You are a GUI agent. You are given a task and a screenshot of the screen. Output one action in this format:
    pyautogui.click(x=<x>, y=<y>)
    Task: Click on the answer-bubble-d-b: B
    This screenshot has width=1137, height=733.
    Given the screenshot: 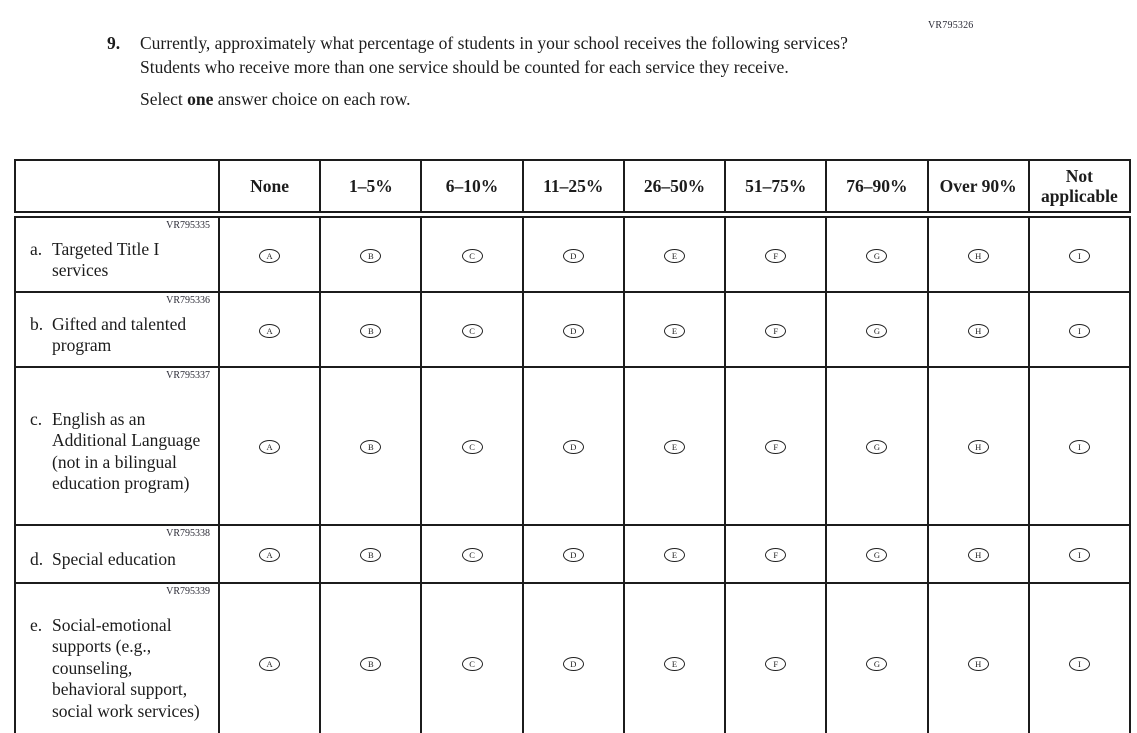 What is the action you would take?
    pyautogui.click(x=371, y=555)
    